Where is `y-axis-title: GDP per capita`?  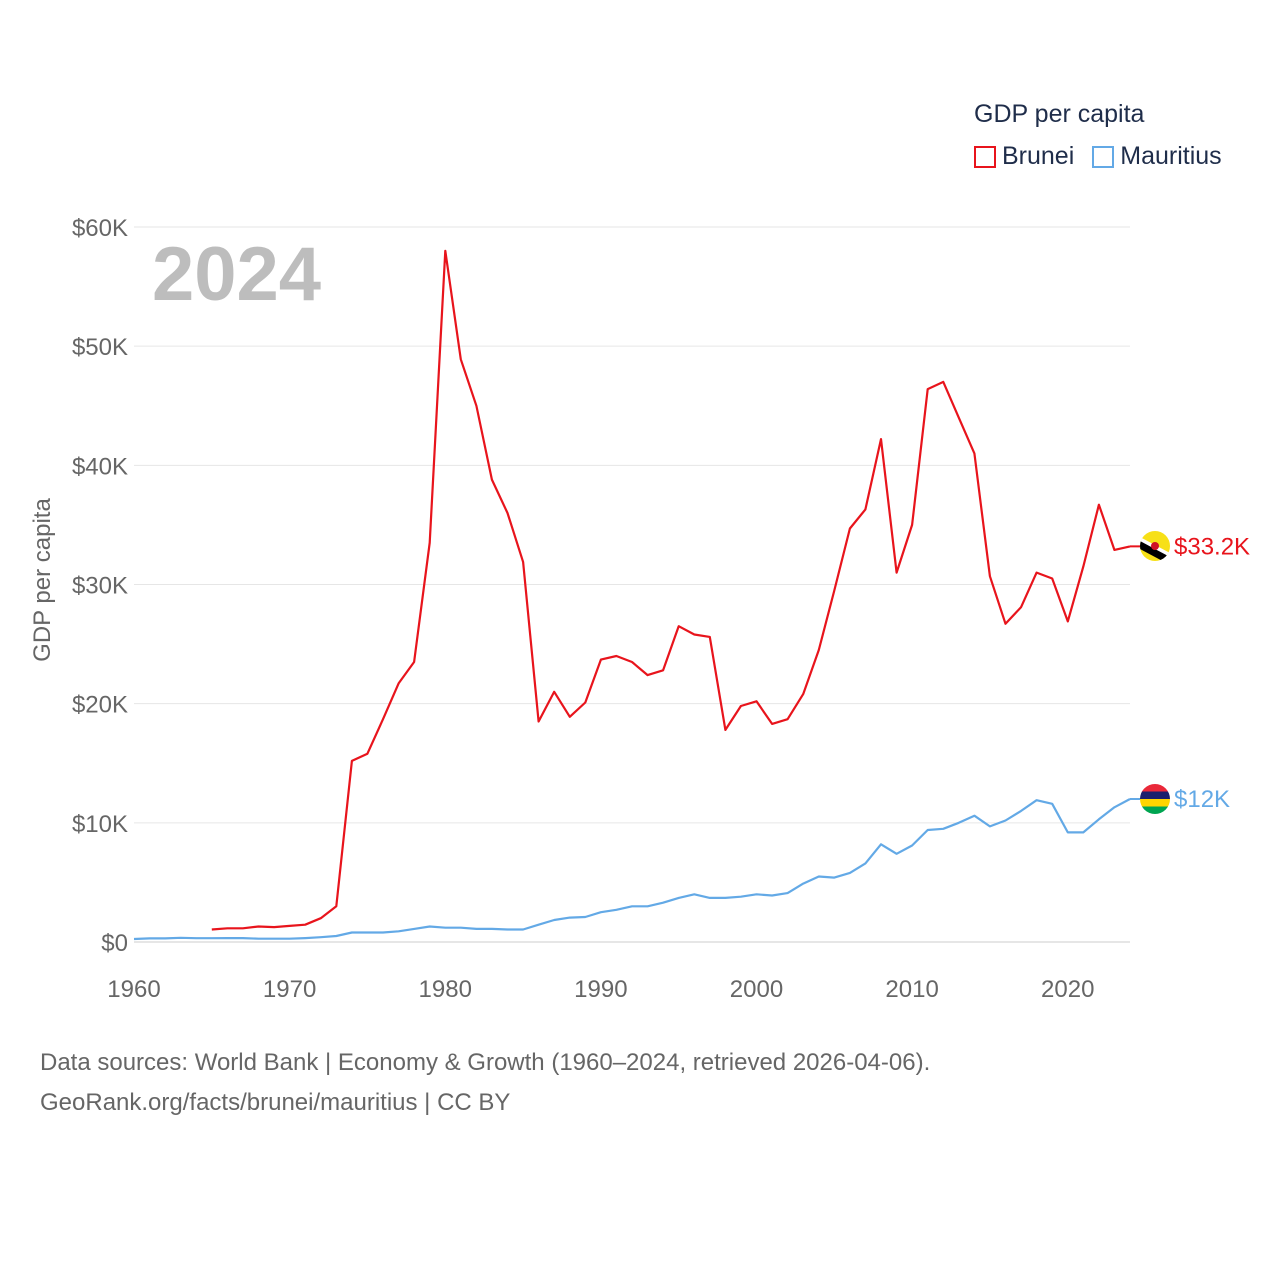 y-axis-title: GDP per capita is located at coordinates (42, 580).